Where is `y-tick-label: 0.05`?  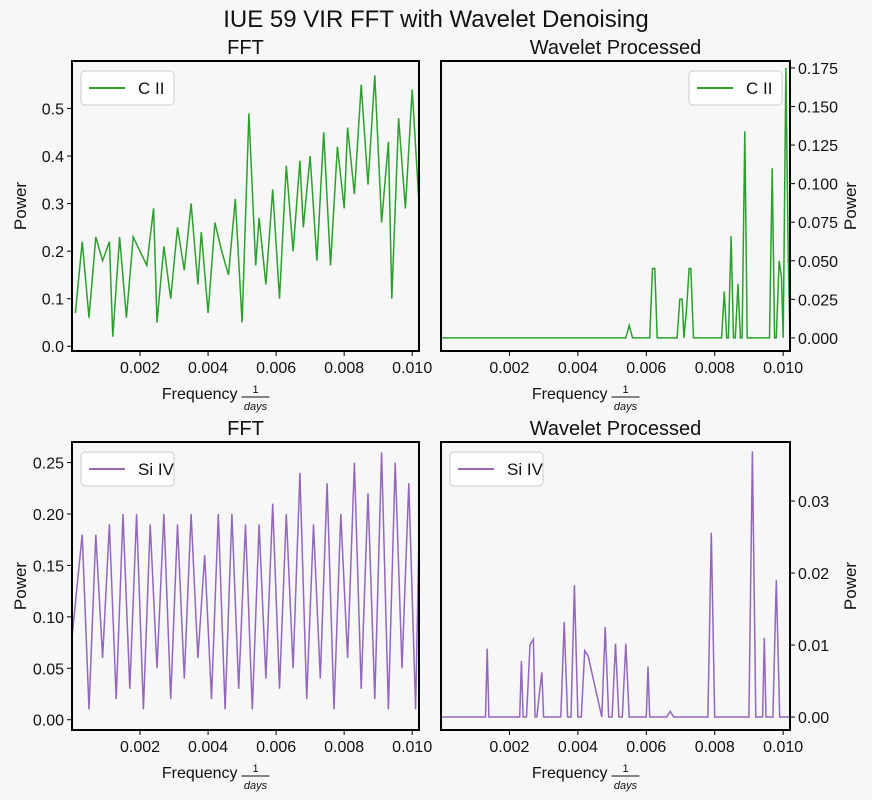
y-tick-label: 0.05 is located at coordinates (48, 669).